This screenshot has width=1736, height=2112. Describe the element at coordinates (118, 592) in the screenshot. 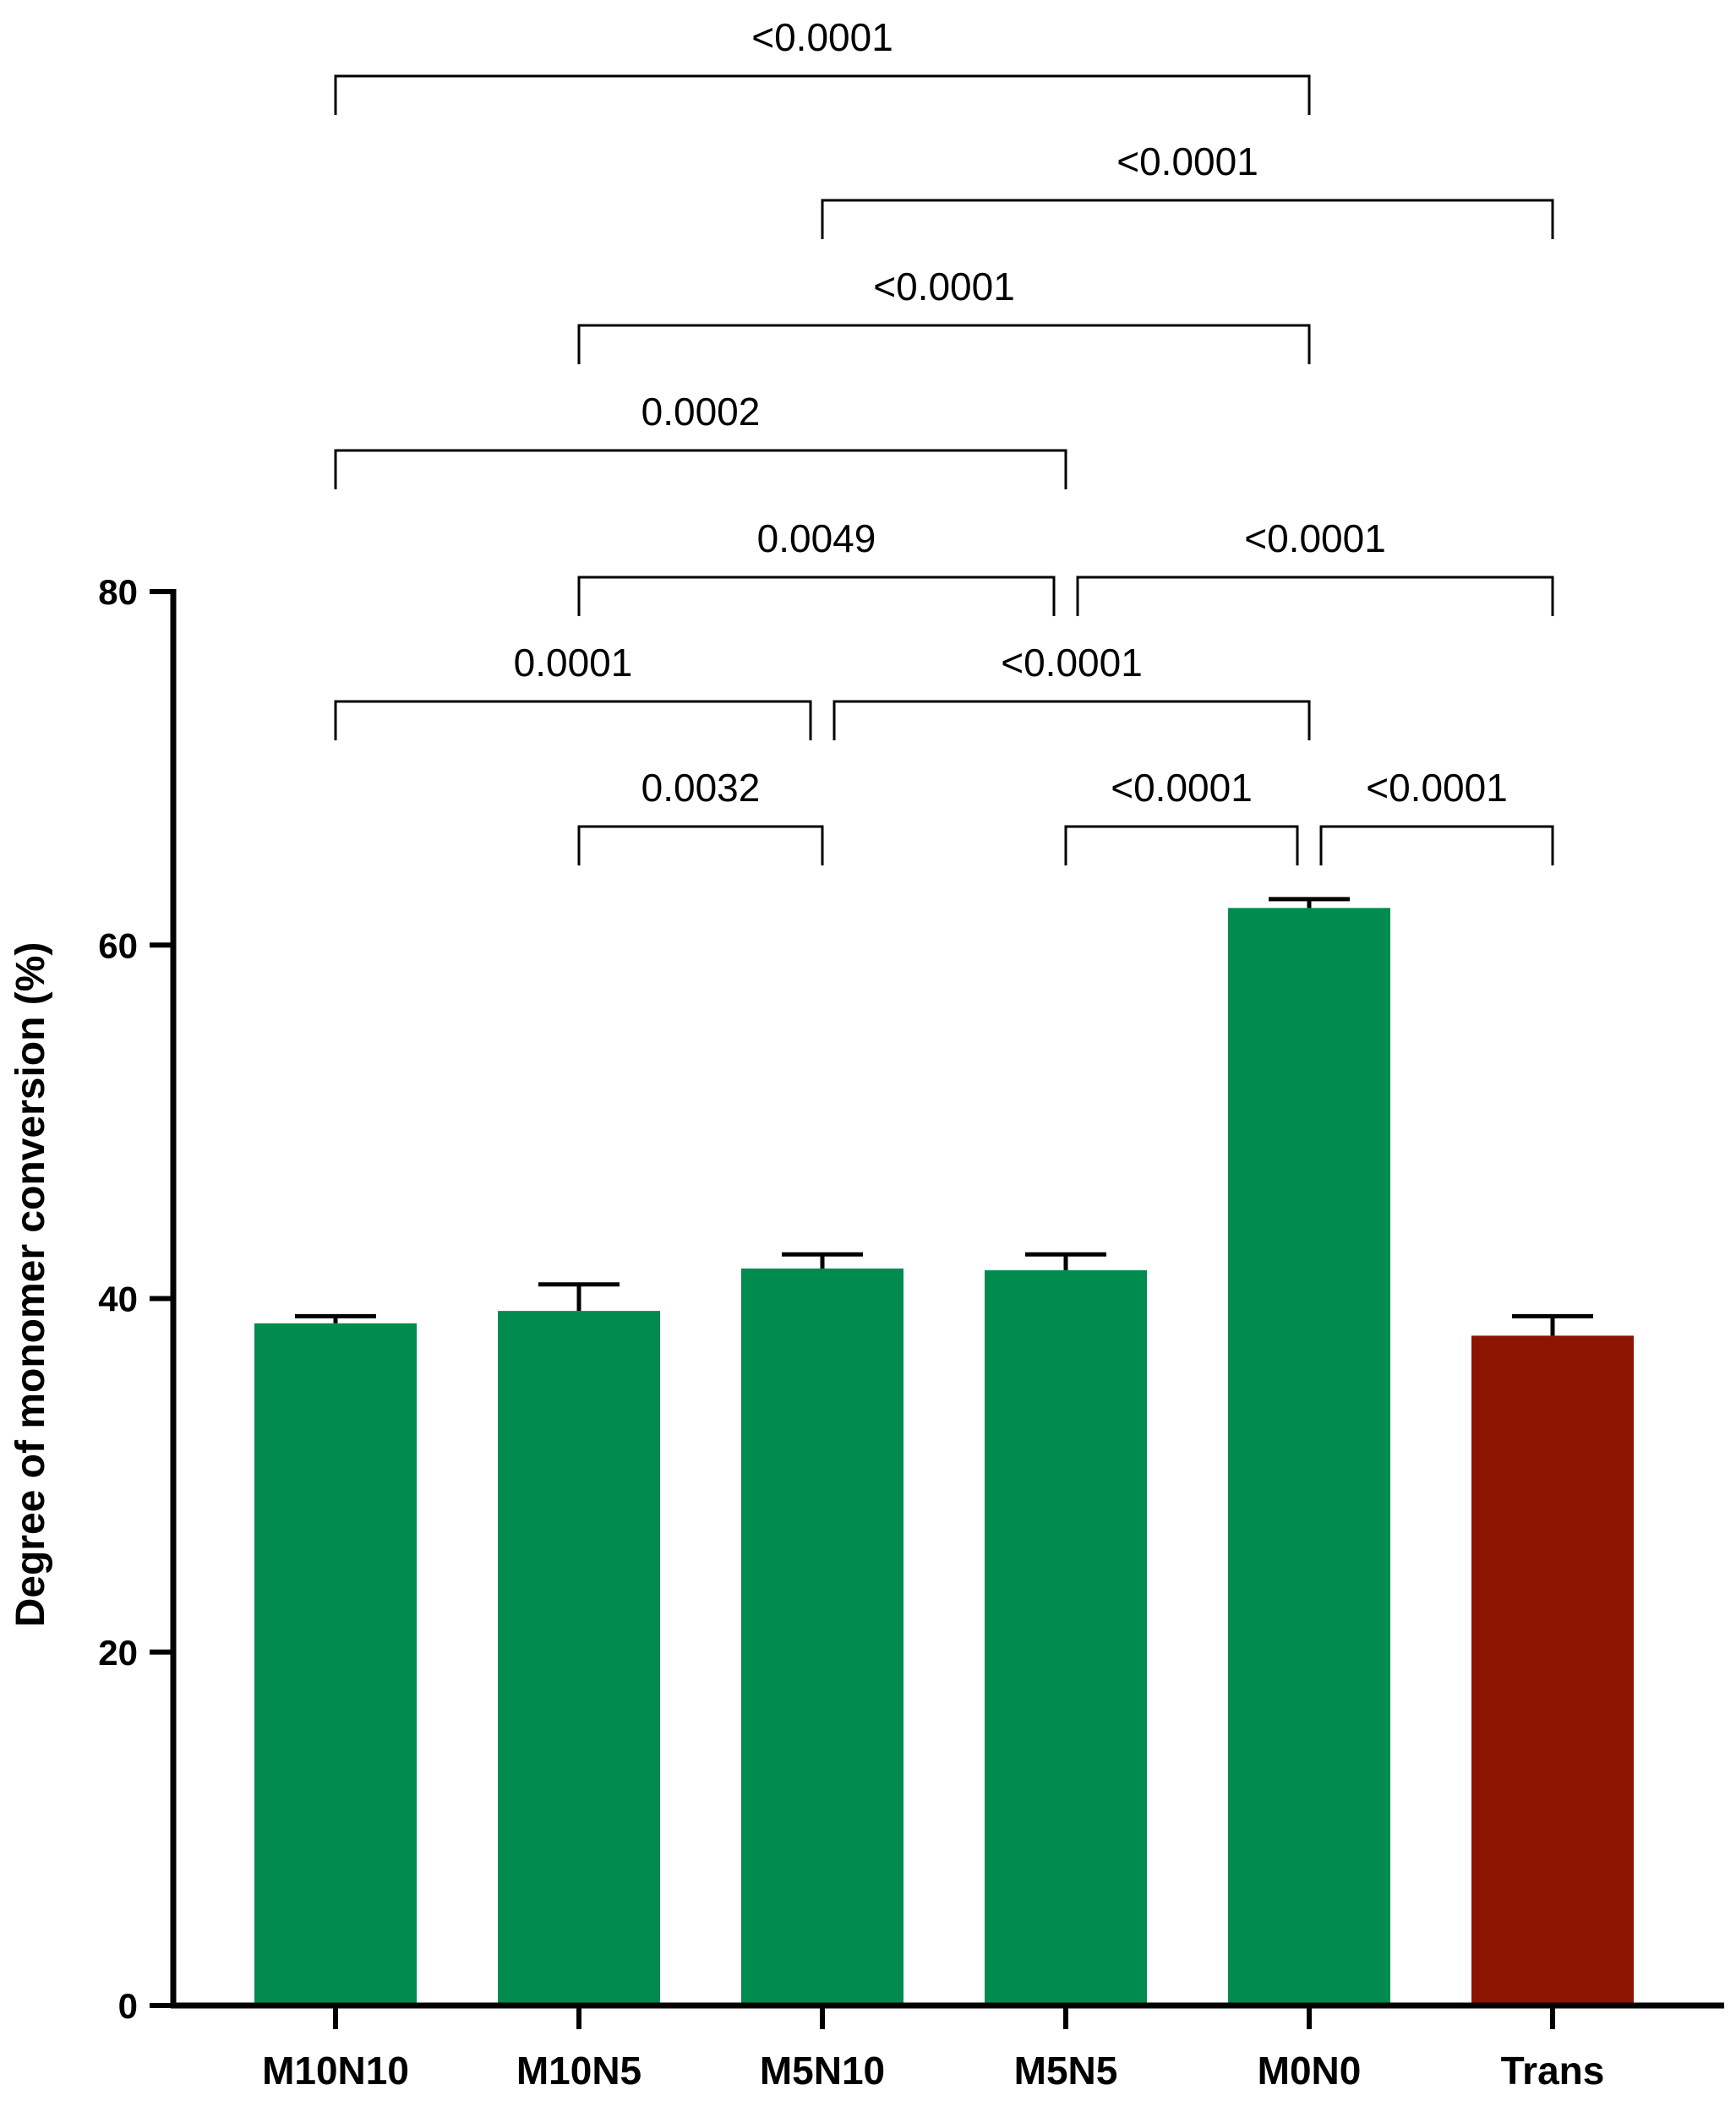

I see `y-tick-label-80: 80` at that location.